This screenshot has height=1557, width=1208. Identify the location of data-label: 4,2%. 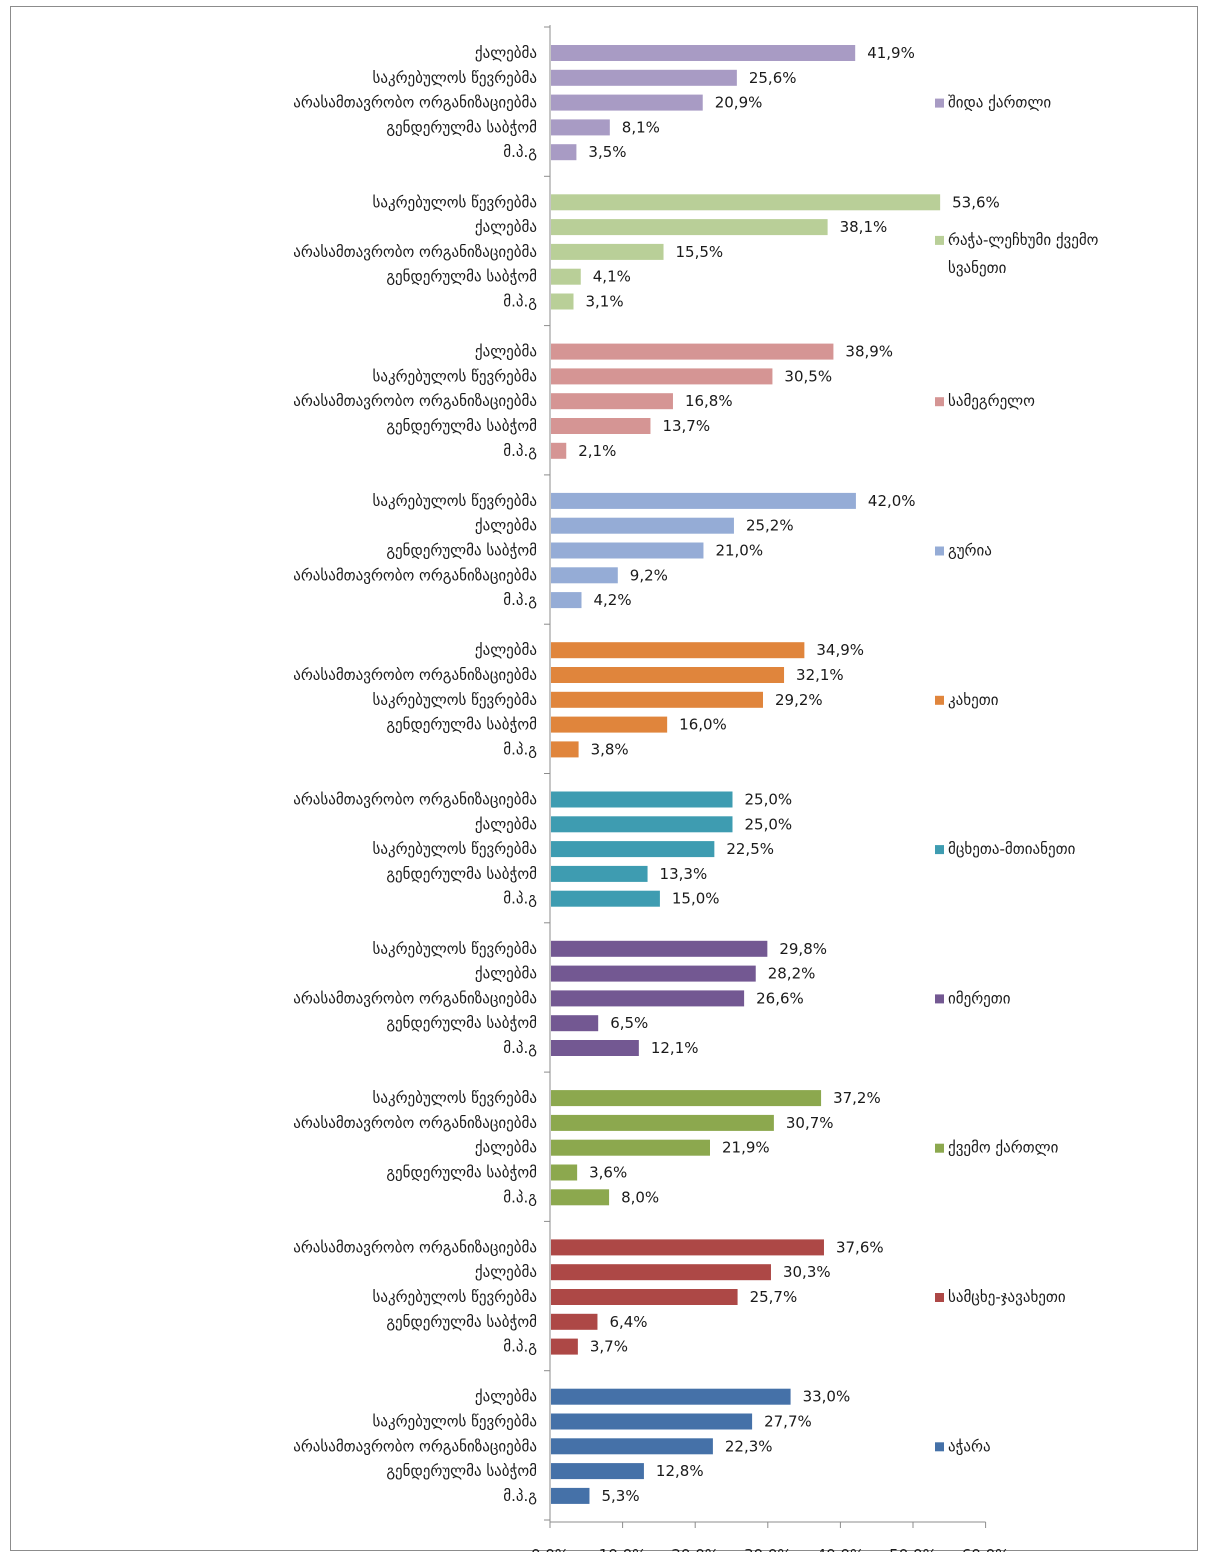
(612, 600).